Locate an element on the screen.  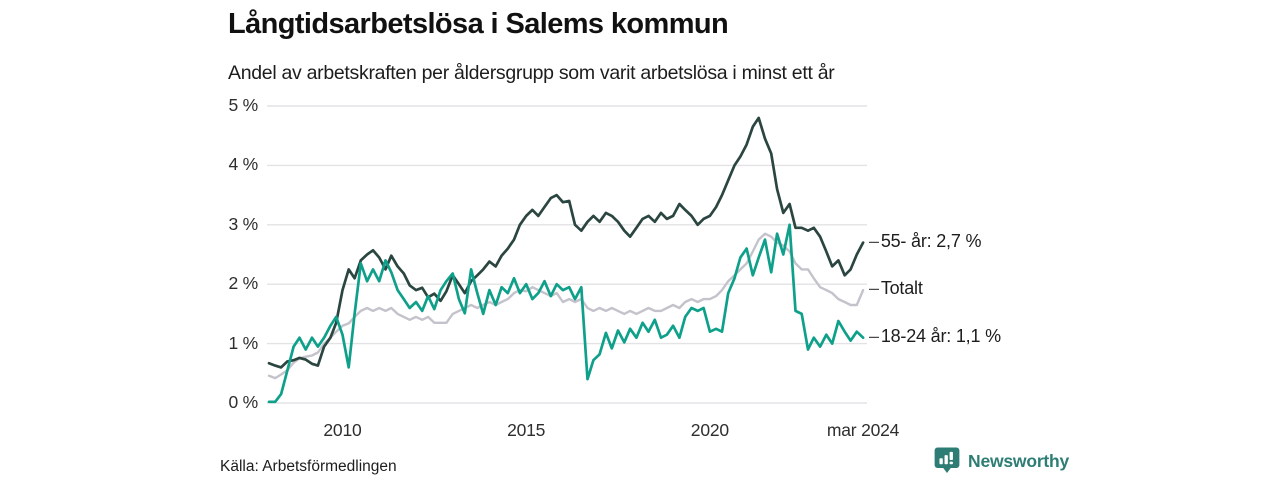
y-tick-label-4: 4 % is located at coordinates (243, 164).